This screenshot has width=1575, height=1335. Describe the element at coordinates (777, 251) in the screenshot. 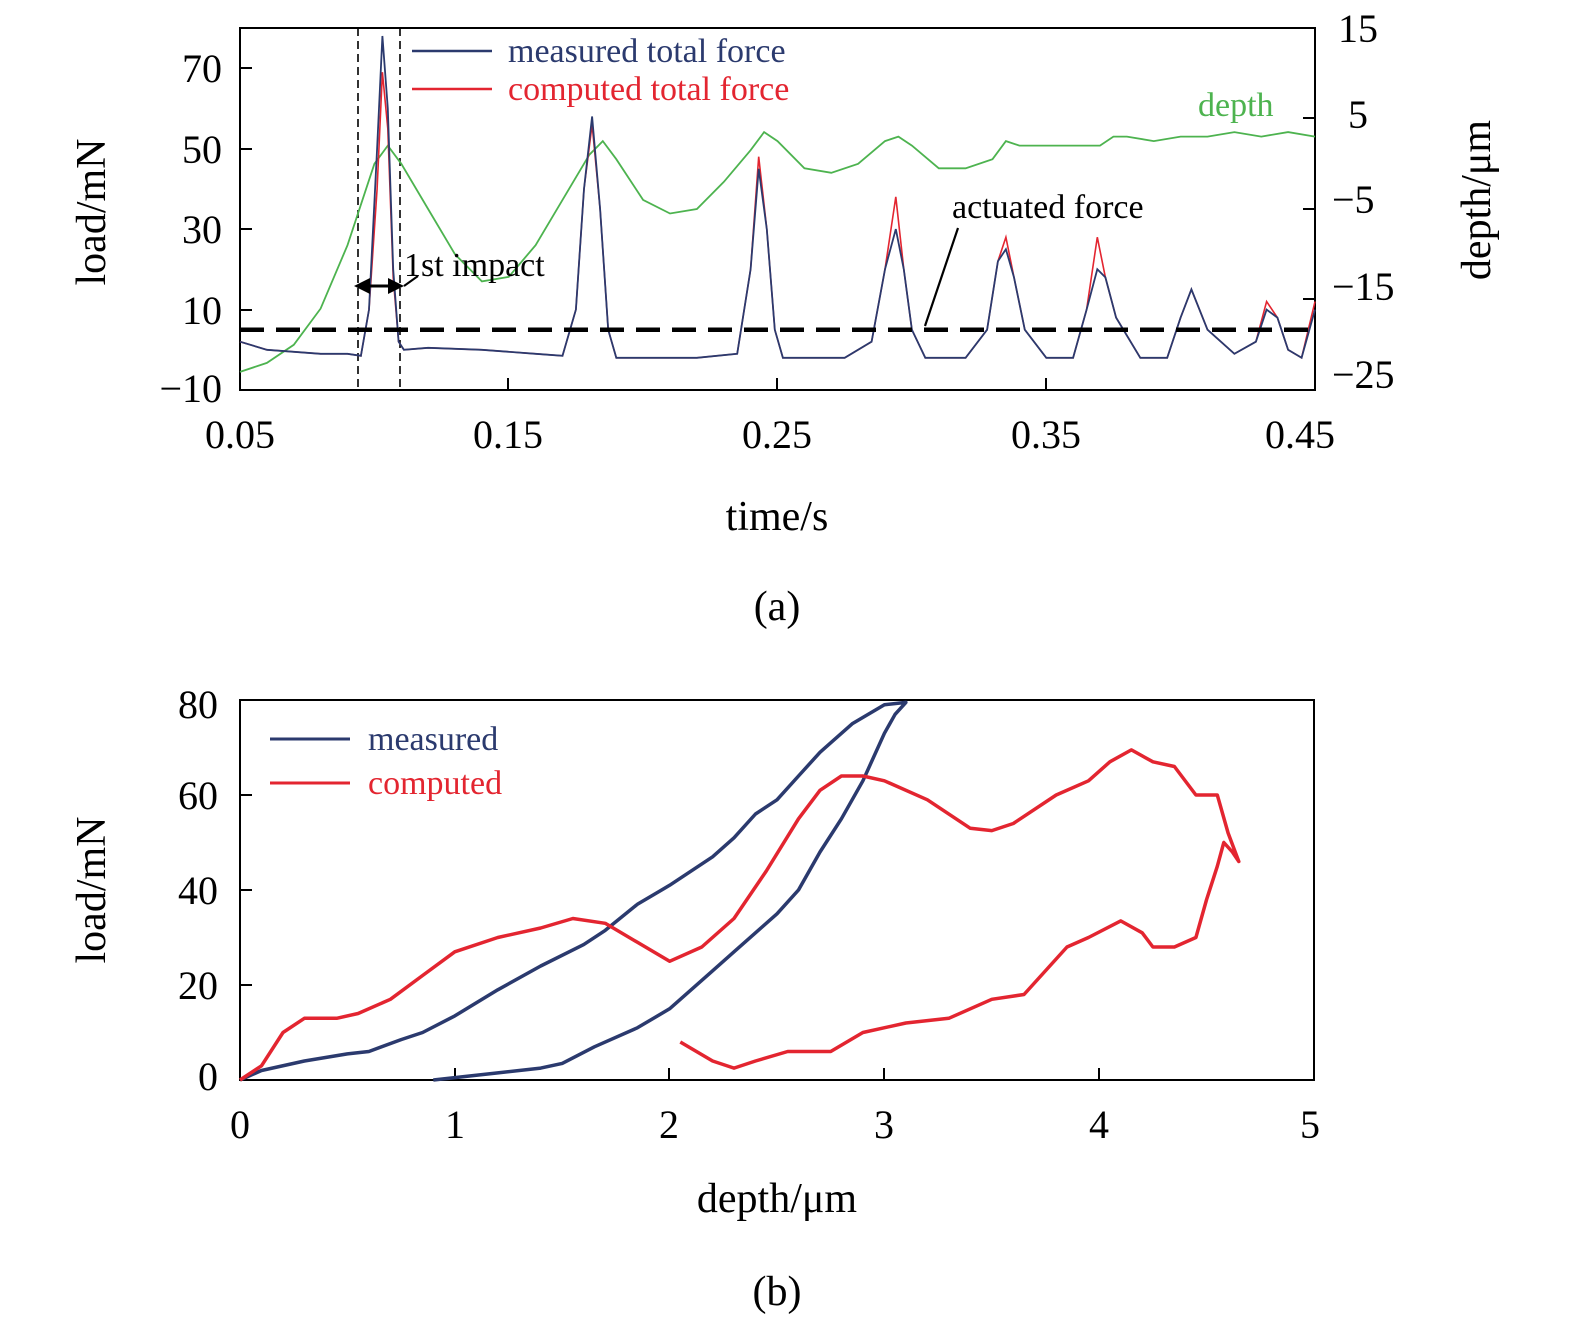

I see `chart-a-series-depth` at that location.